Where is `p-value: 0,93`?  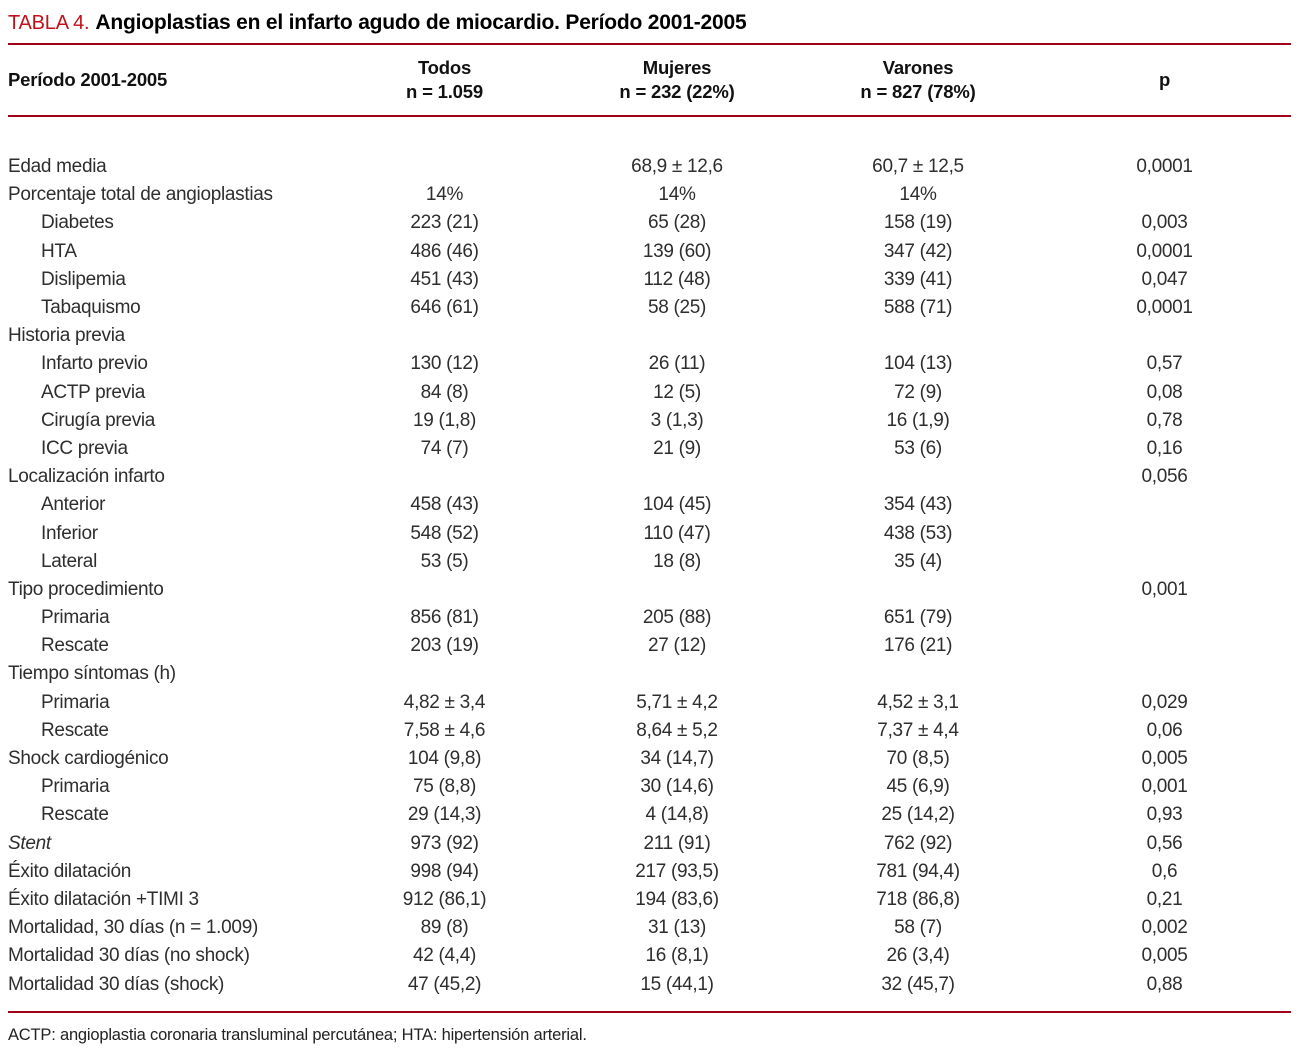 p-value: 0,93 is located at coordinates (1164, 815).